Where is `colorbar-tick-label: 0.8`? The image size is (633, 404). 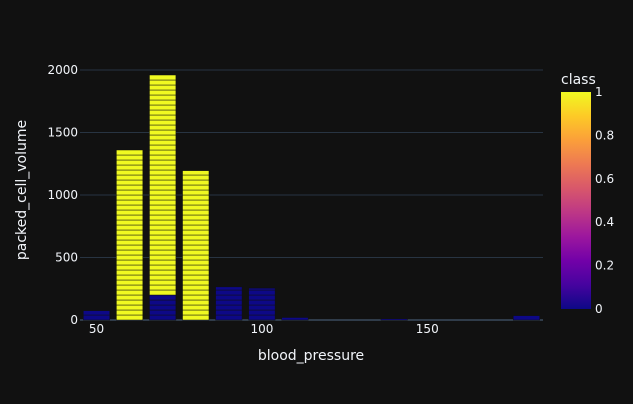 colorbar-tick-label: 0.8 is located at coordinates (604, 135).